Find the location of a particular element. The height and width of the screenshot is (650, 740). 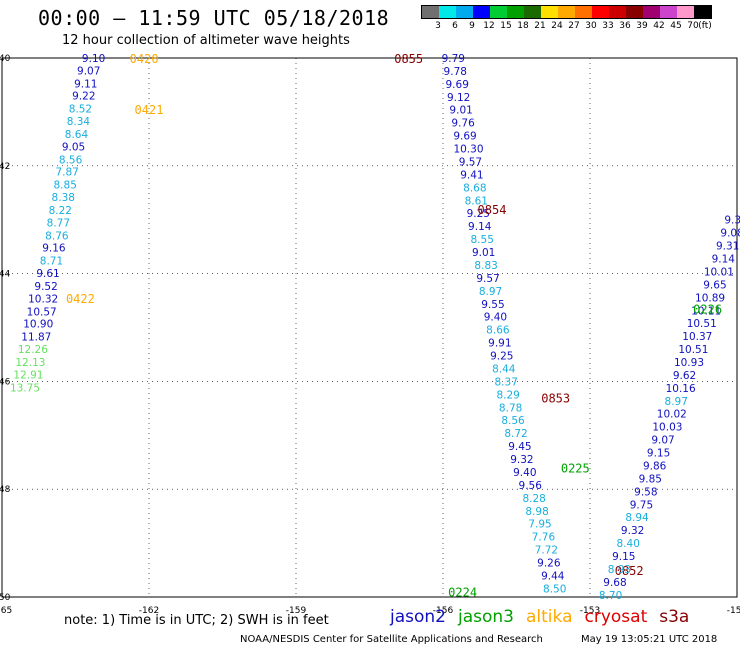

wave-height-label: 7.72 is located at coordinates (546, 551).